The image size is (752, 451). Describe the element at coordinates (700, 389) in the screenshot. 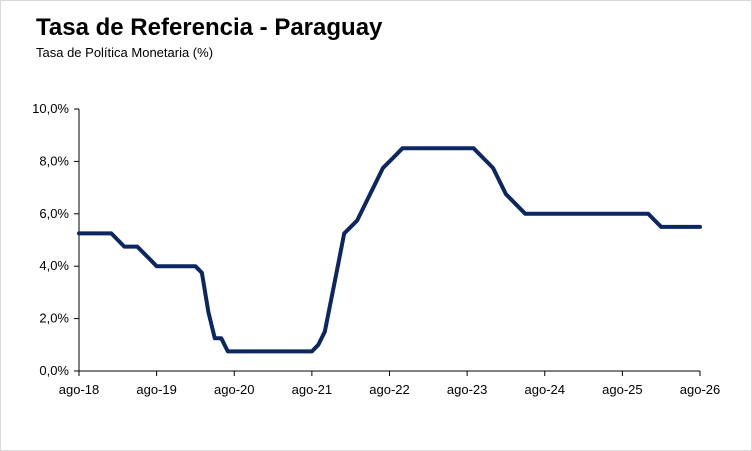

I see `x-tick-label: ago-26` at that location.